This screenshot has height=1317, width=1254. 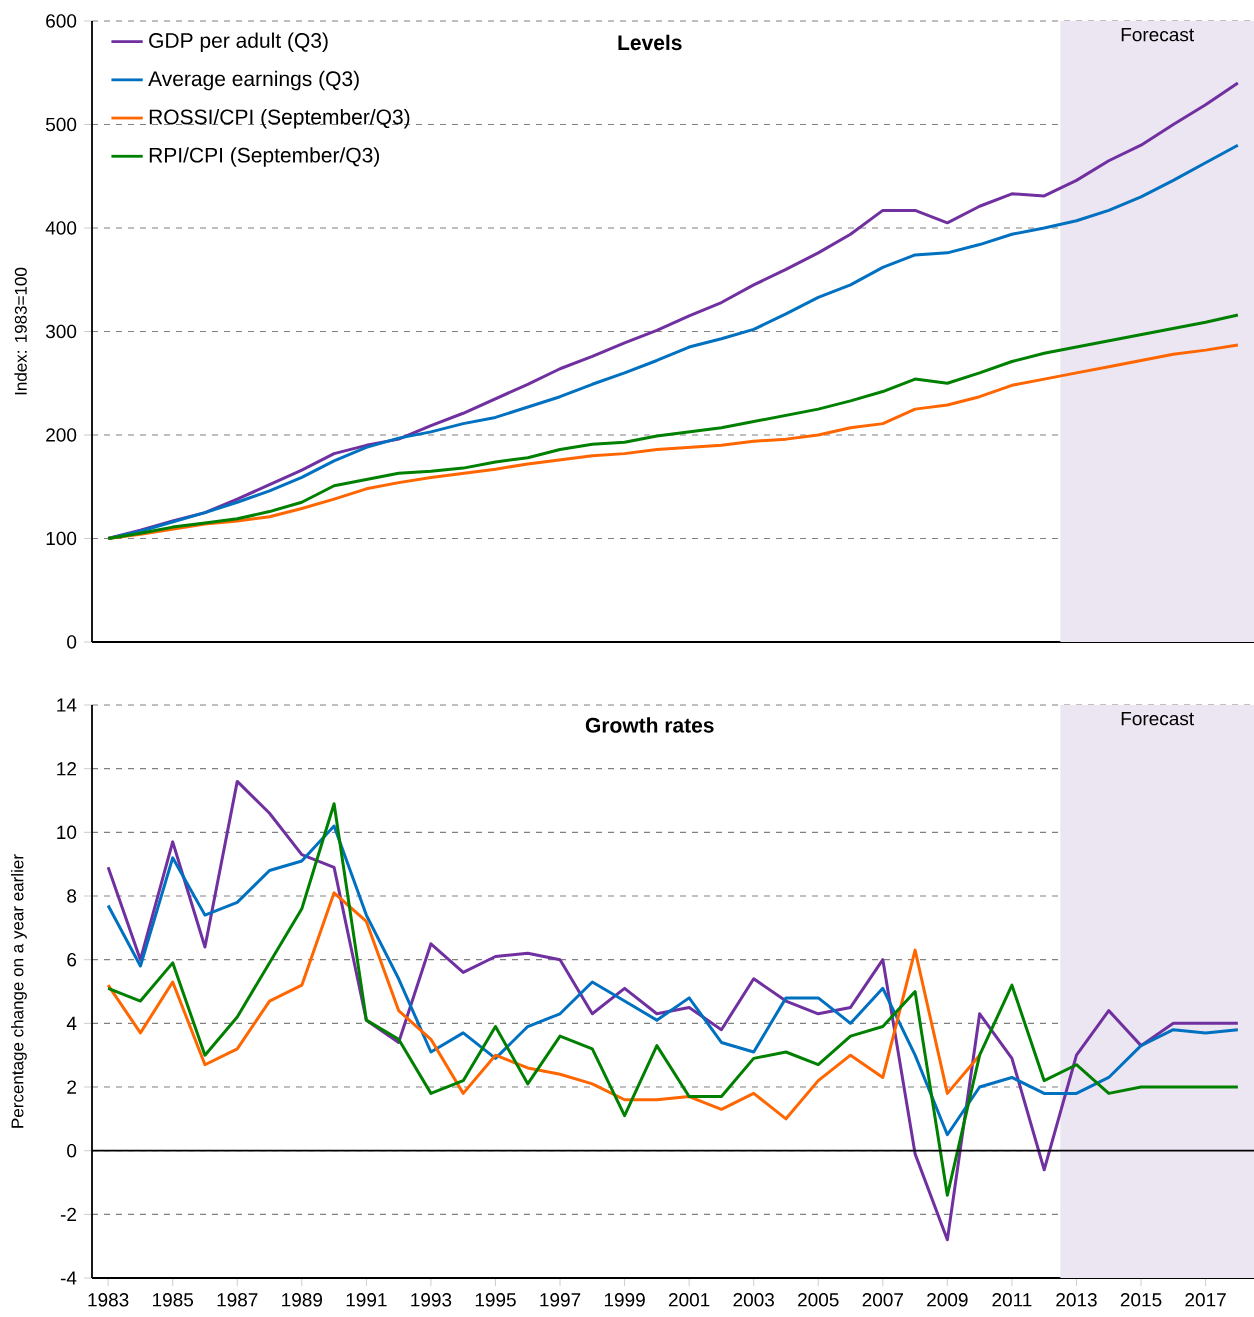 I want to click on x-tick-label: 1991, so click(x=366, y=1300).